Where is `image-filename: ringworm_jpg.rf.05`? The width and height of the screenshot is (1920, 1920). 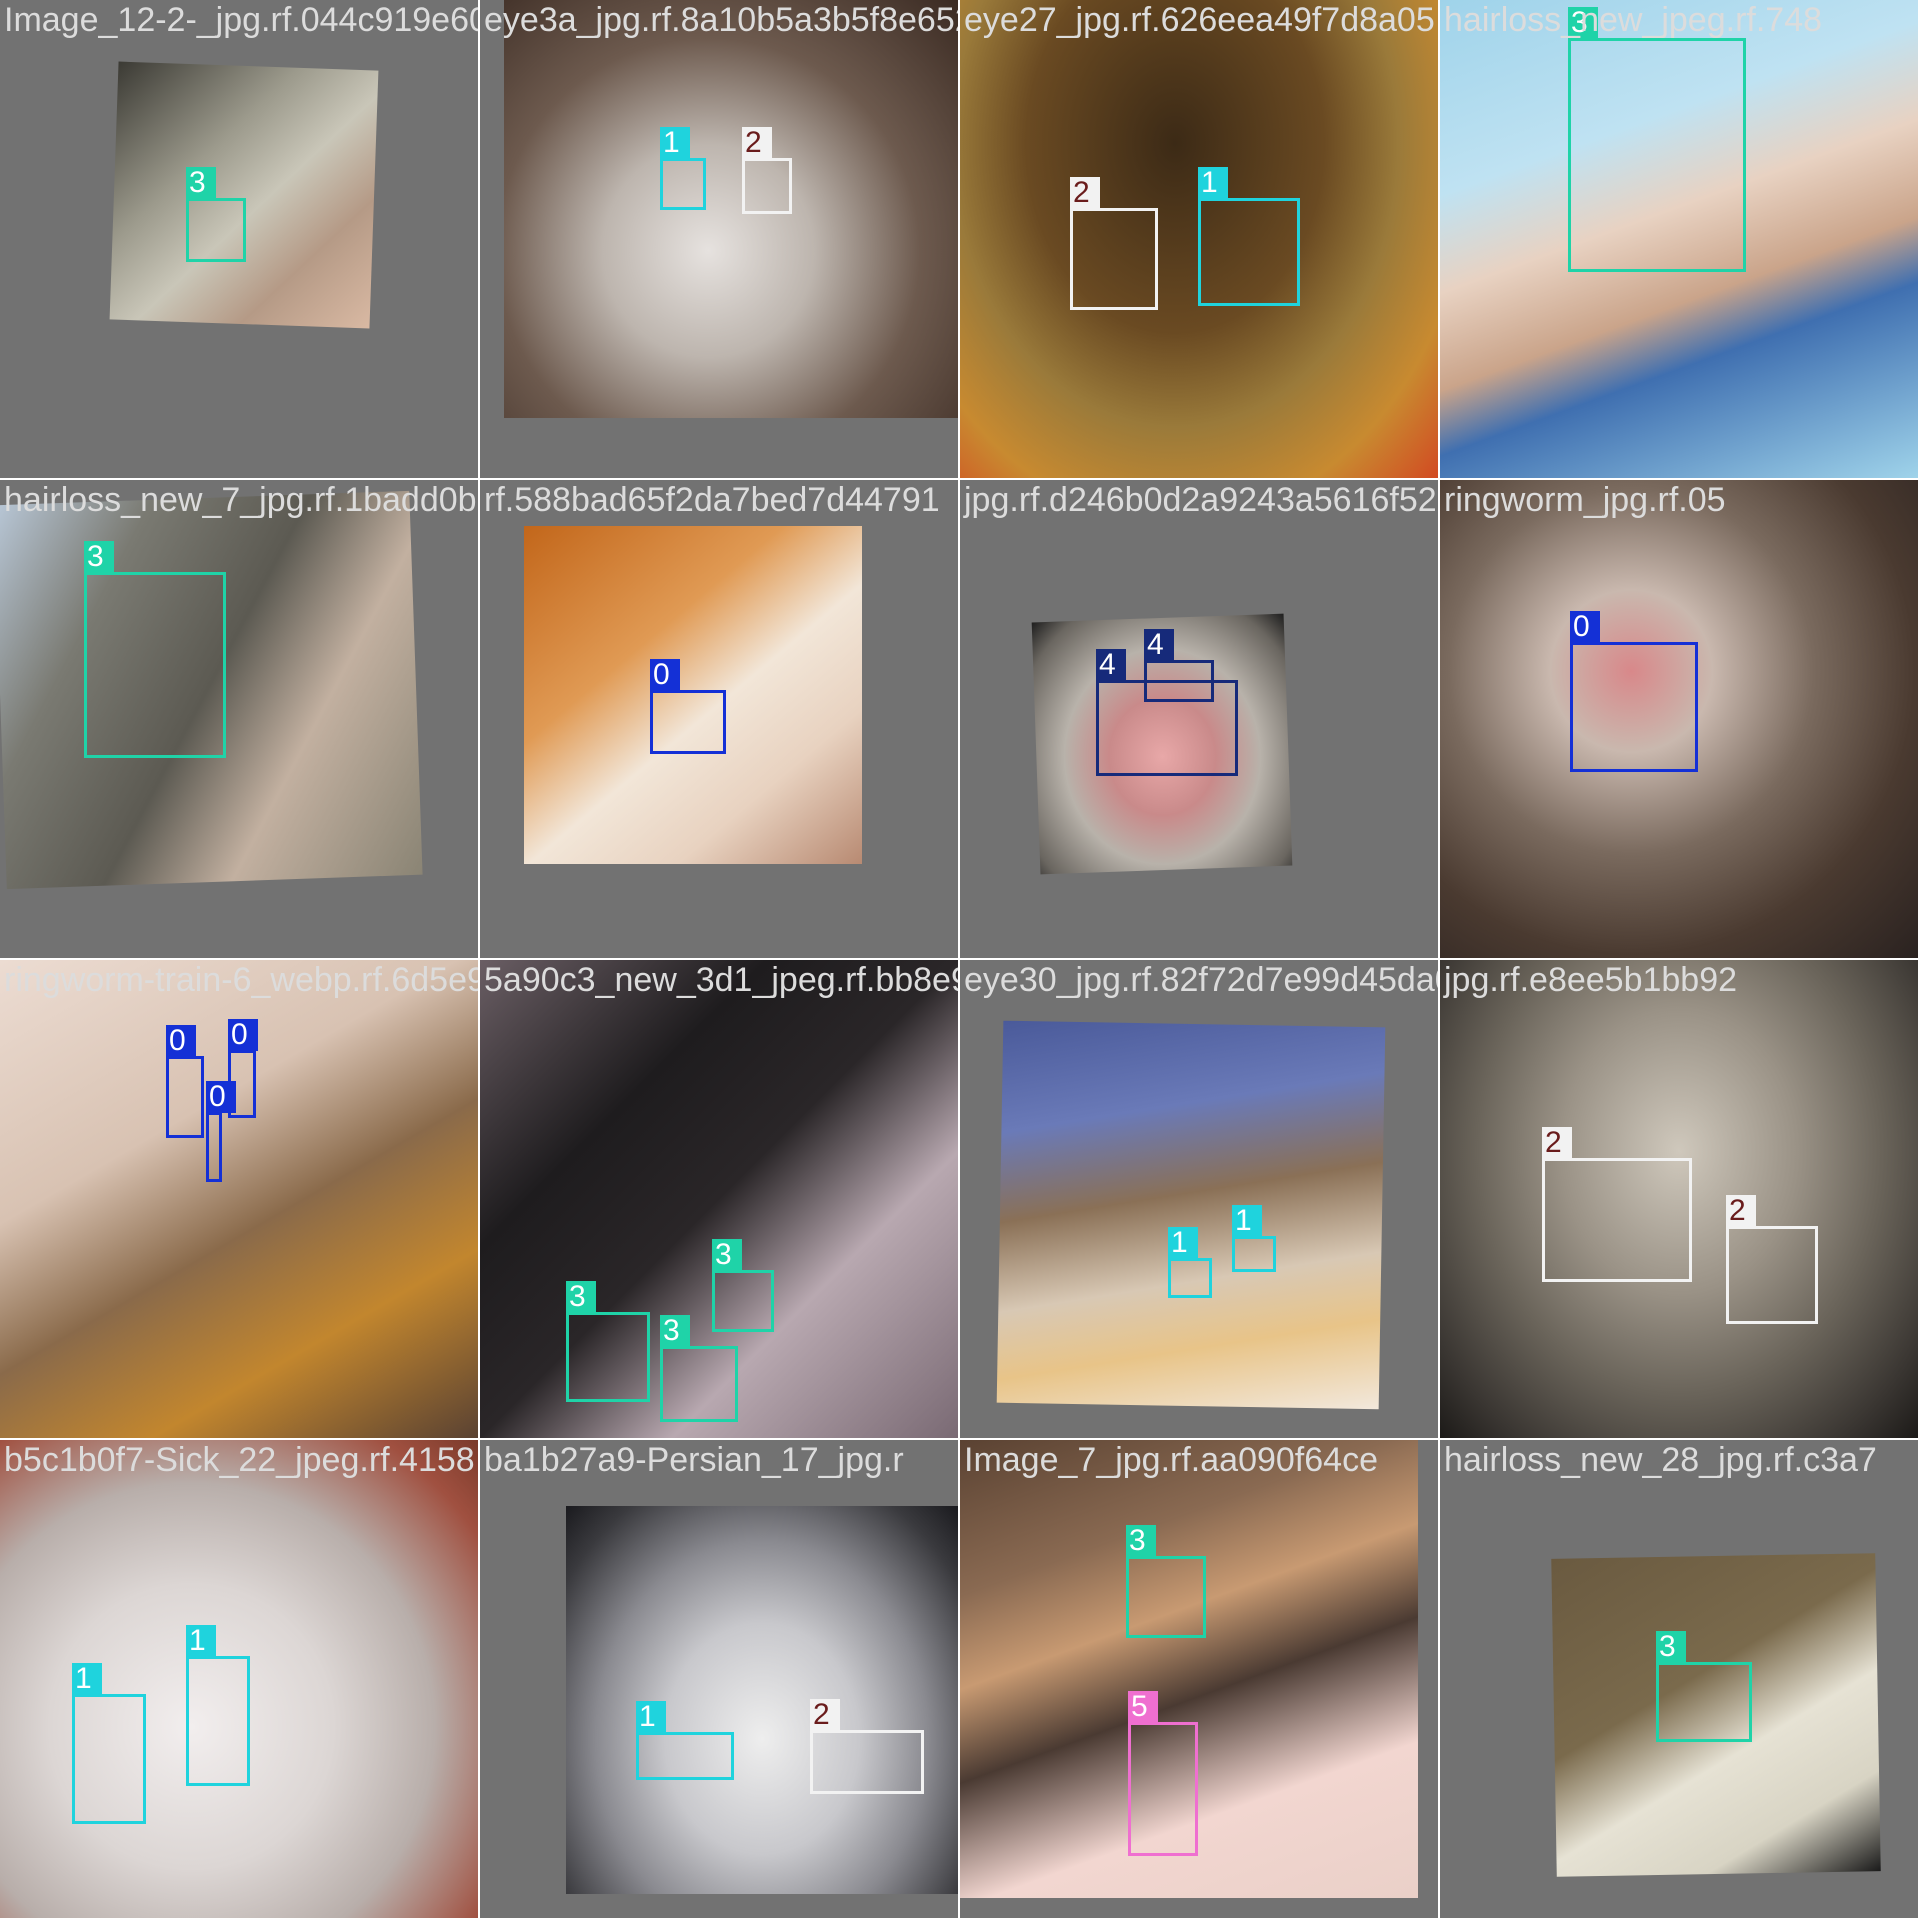 image-filename: ringworm_jpg.rf.05 is located at coordinates (1585, 501).